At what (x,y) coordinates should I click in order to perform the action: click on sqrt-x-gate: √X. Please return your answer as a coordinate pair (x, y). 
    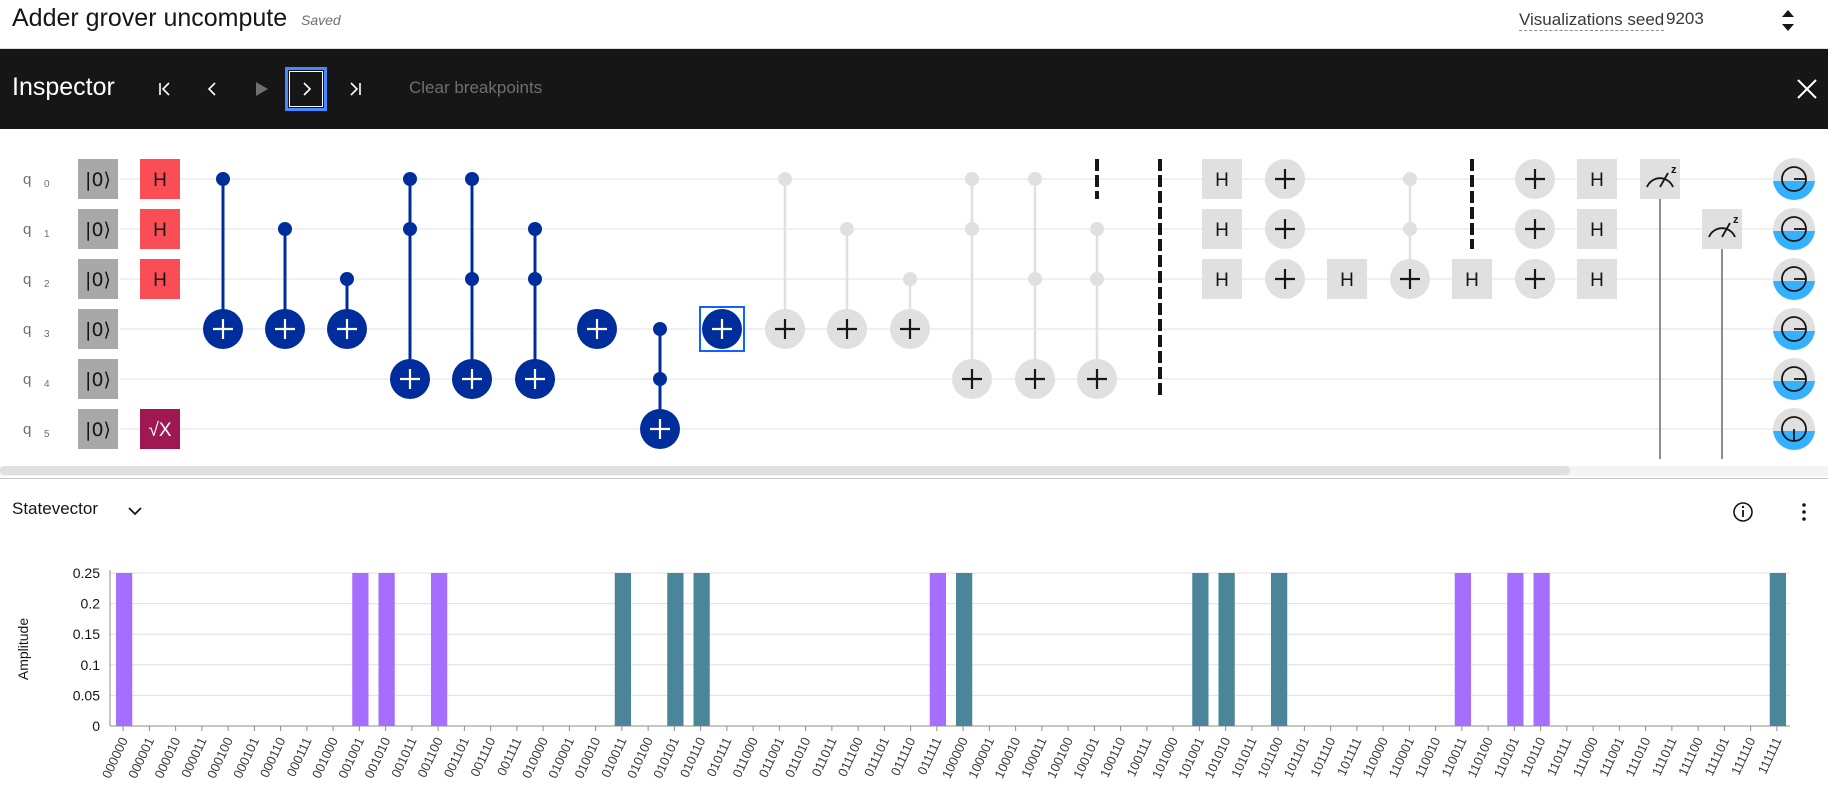
    Looking at the image, I should click on (160, 429).